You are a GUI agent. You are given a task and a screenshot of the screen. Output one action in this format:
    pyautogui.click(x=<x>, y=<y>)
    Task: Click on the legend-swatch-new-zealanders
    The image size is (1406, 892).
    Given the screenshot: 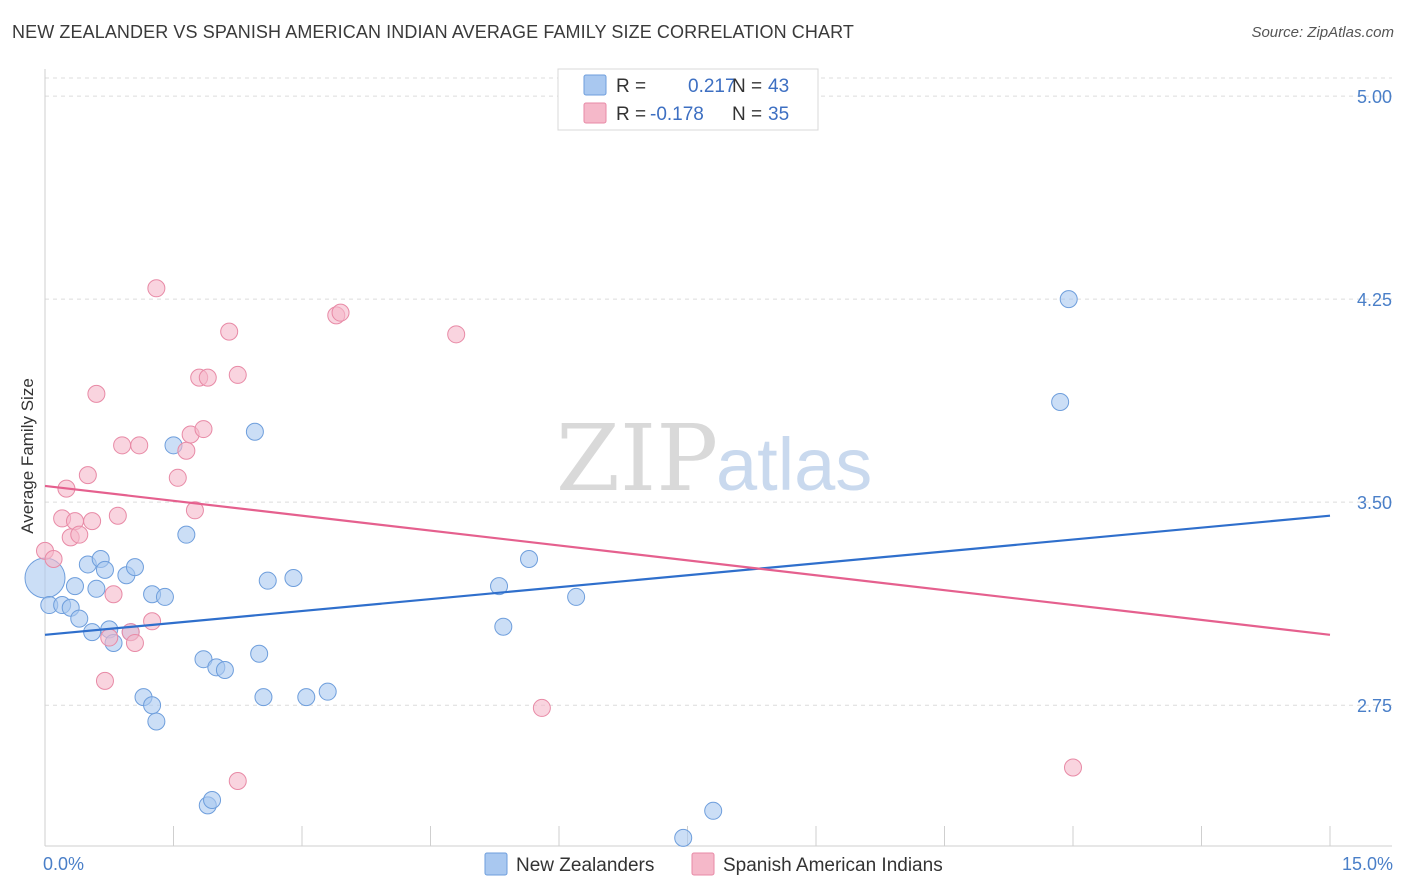 What is the action you would take?
    pyautogui.click(x=595, y=85)
    